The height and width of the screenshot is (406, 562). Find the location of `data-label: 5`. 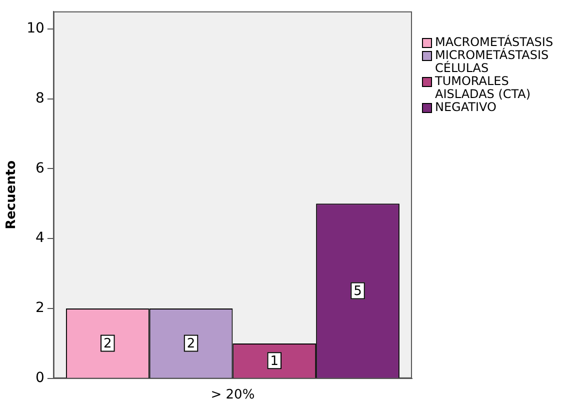

data-label: 5 is located at coordinates (358, 292).